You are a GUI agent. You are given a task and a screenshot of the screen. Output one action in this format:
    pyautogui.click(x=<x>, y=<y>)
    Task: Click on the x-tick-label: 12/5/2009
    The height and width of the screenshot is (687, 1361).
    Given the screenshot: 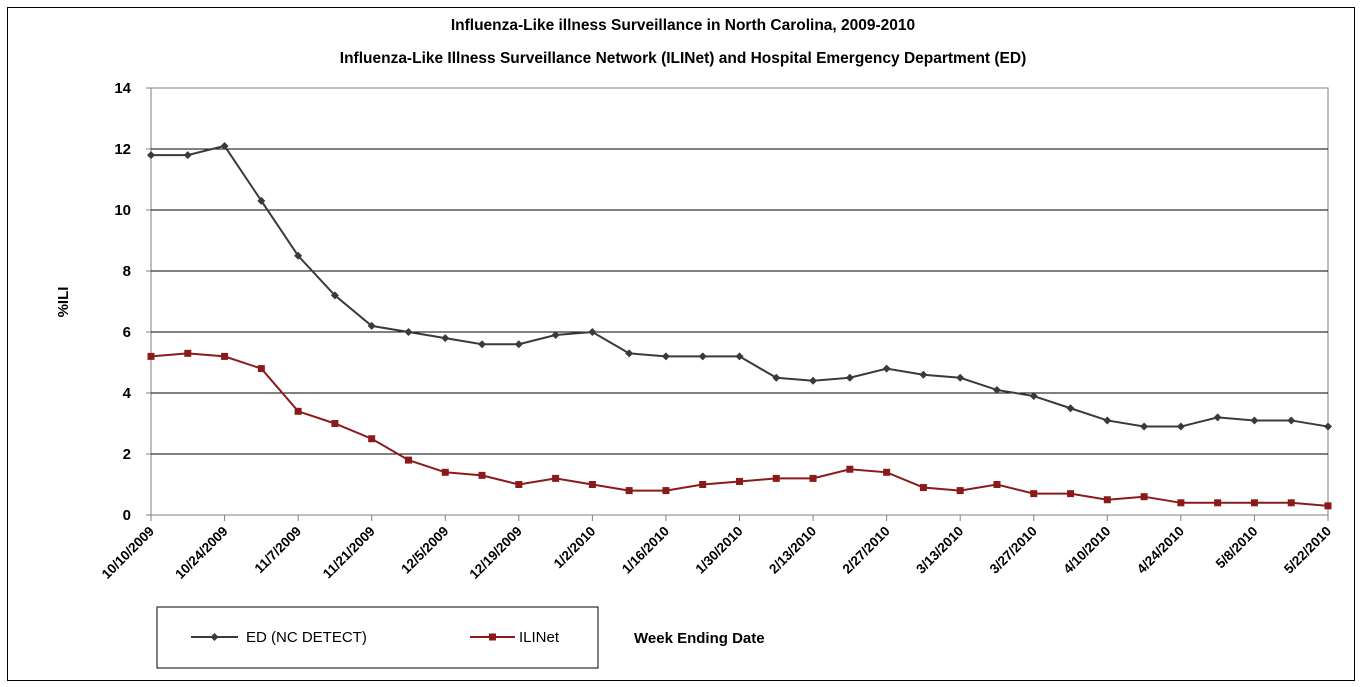 What is the action you would take?
    pyautogui.click(x=424, y=550)
    